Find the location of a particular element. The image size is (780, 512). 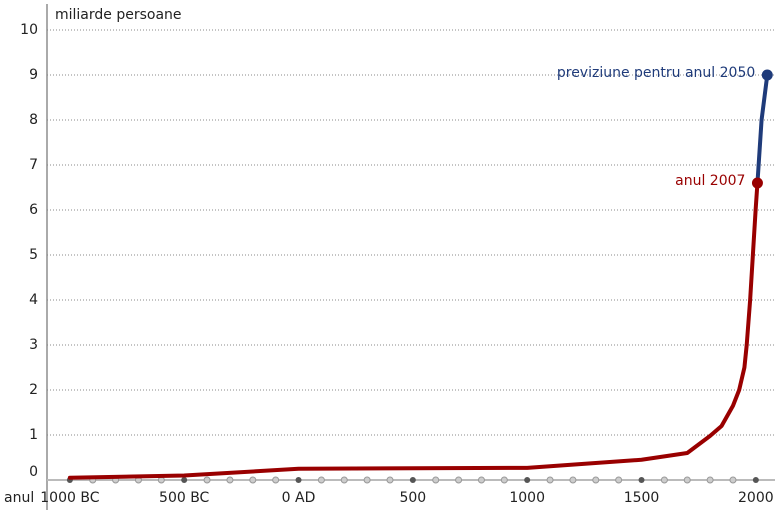

y-tick-label: 6 is located at coordinates (33, 210).